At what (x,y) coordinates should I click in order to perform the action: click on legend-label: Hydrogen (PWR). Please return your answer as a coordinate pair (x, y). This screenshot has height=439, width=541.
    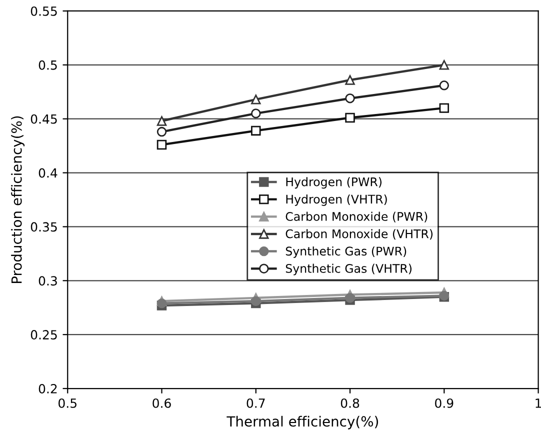
    Looking at the image, I should click on (334, 183).